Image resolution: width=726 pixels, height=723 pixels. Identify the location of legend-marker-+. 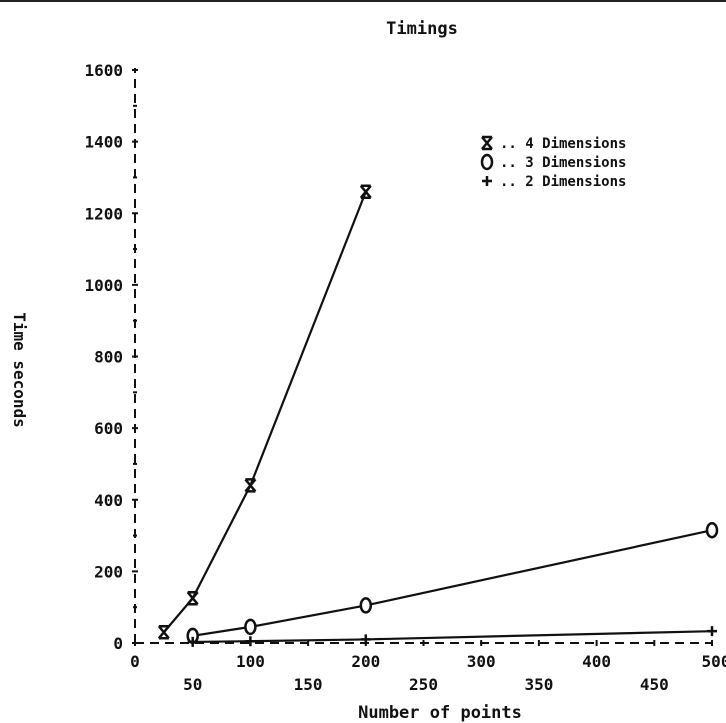
(487, 181).